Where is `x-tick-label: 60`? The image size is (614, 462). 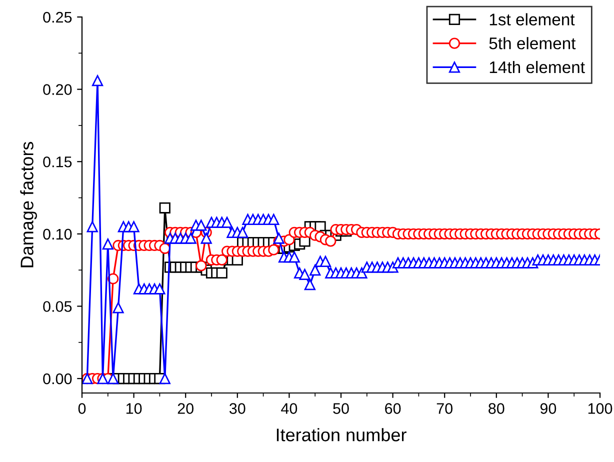 x-tick-label: 60 is located at coordinates (393, 408).